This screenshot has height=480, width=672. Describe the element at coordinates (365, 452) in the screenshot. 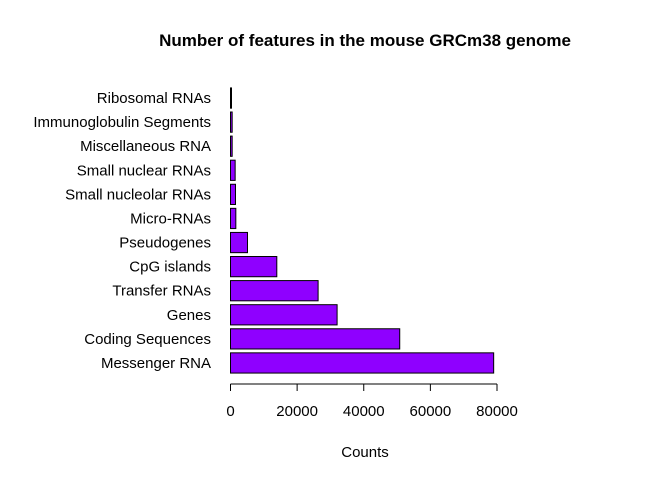

I see `x-axis-label: Counts` at that location.